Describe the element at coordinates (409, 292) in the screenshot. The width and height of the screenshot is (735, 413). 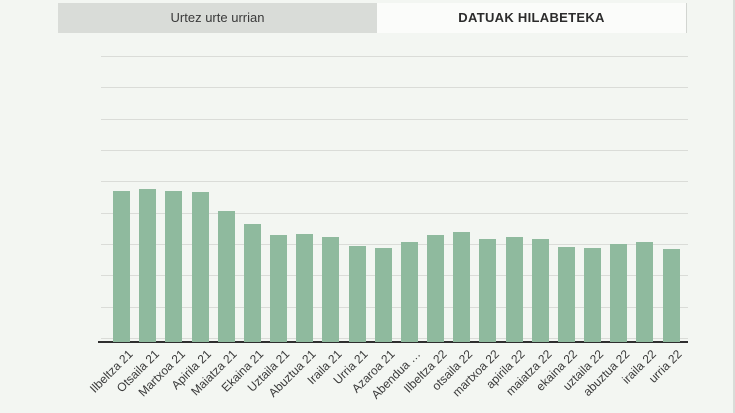
I see `bar-abendua` at that location.